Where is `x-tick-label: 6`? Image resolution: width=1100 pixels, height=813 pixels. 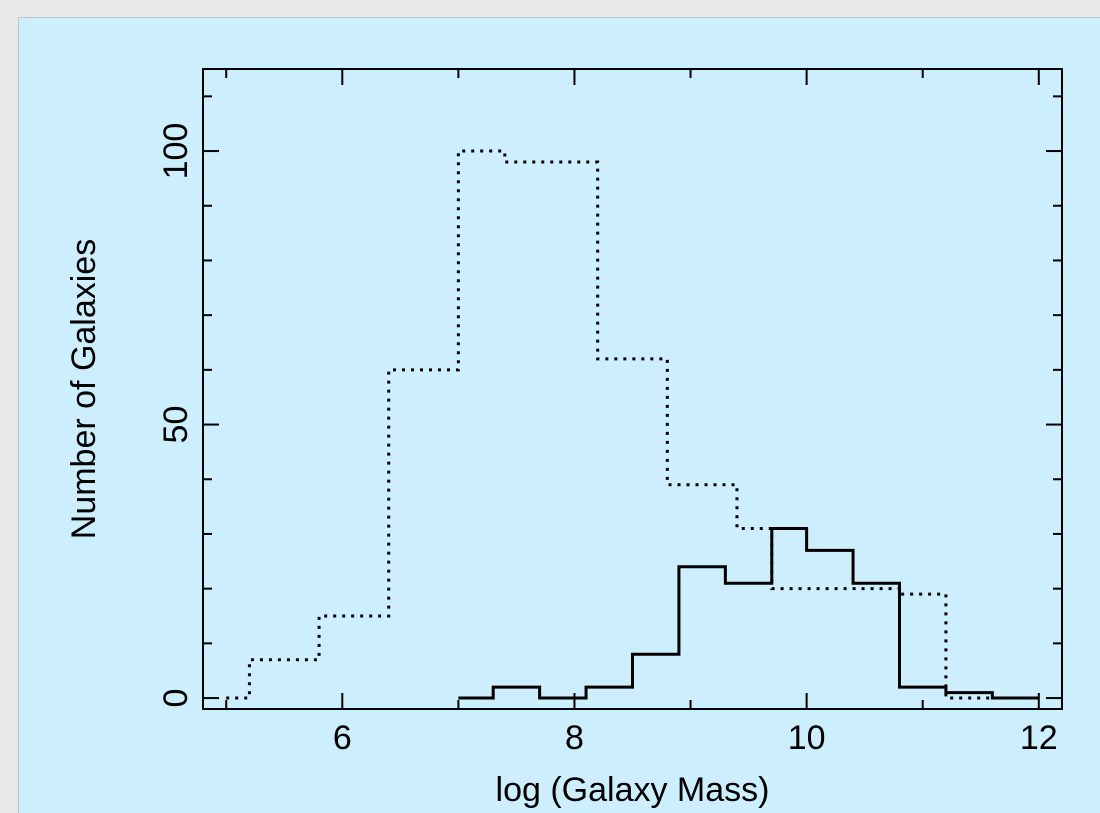 x-tick-label: 6 is located at coordinates (342, 738).